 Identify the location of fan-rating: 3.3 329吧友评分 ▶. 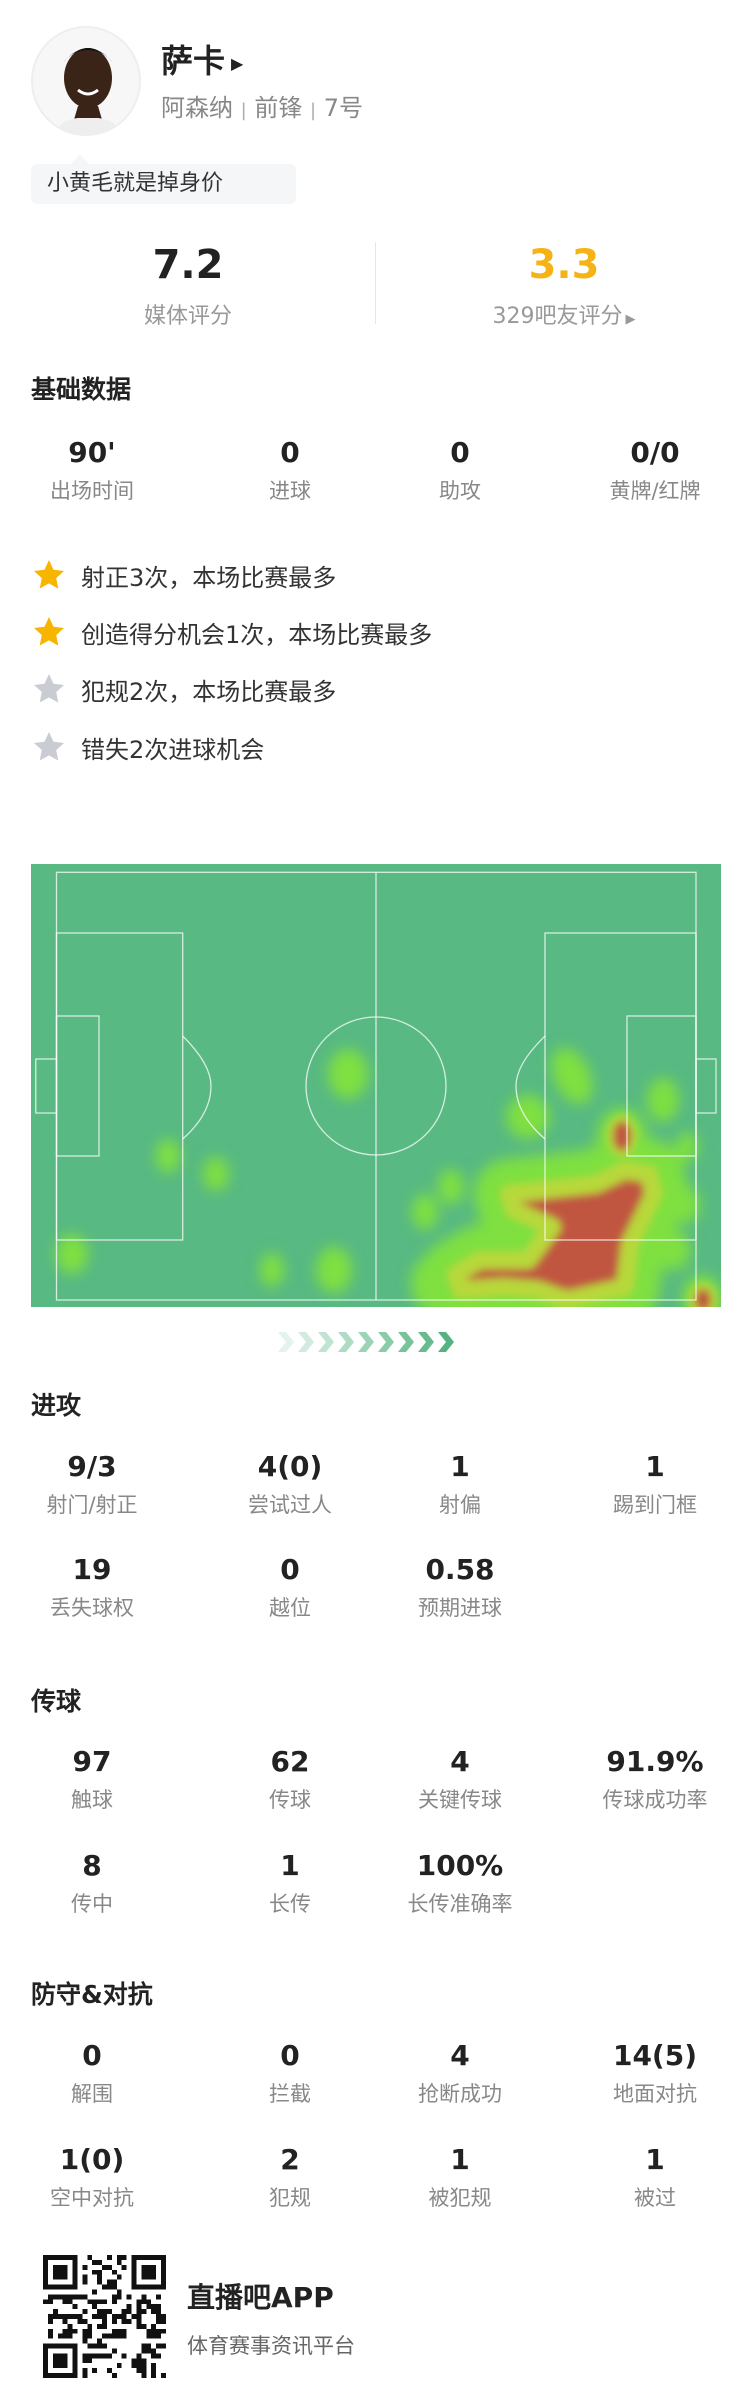
(563, 286).